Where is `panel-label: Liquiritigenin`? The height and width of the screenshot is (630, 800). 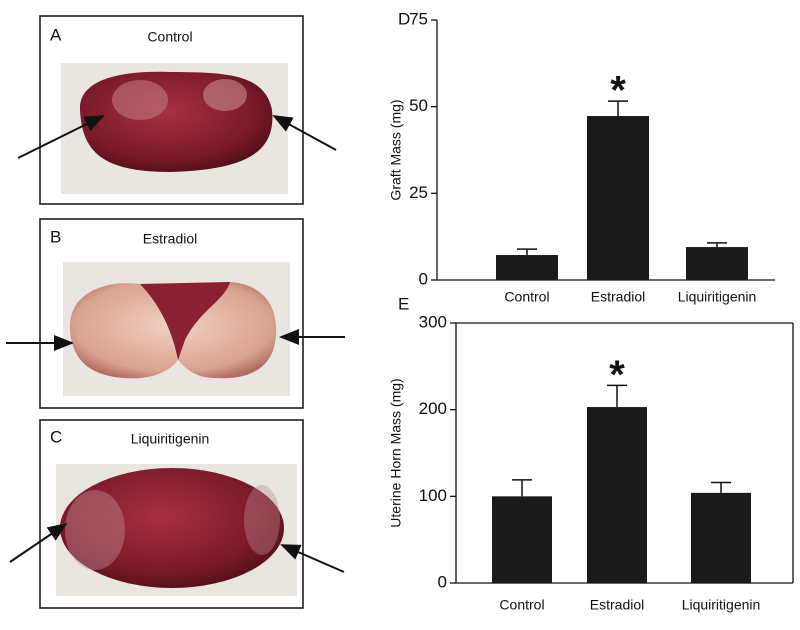
panel-label: Liquiritigenin is located at coordinates (170, 439).